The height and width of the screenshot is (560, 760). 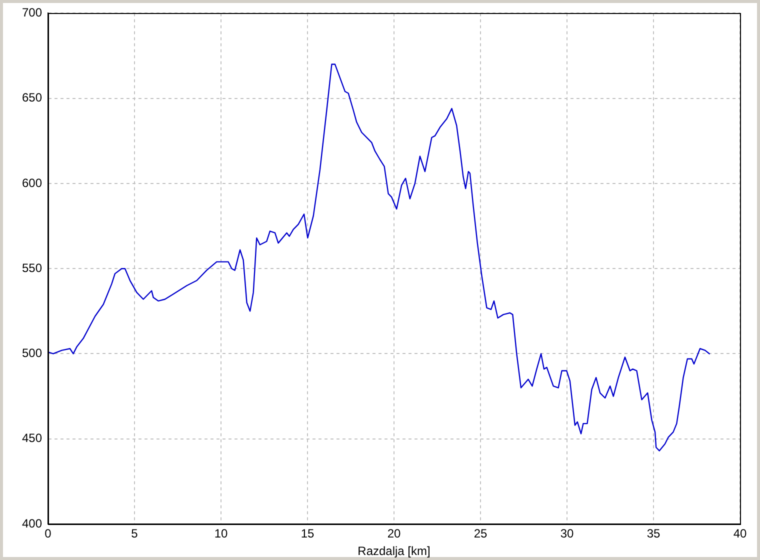 I want to click on y-tick-label: 400, so click(x=32, y=523).